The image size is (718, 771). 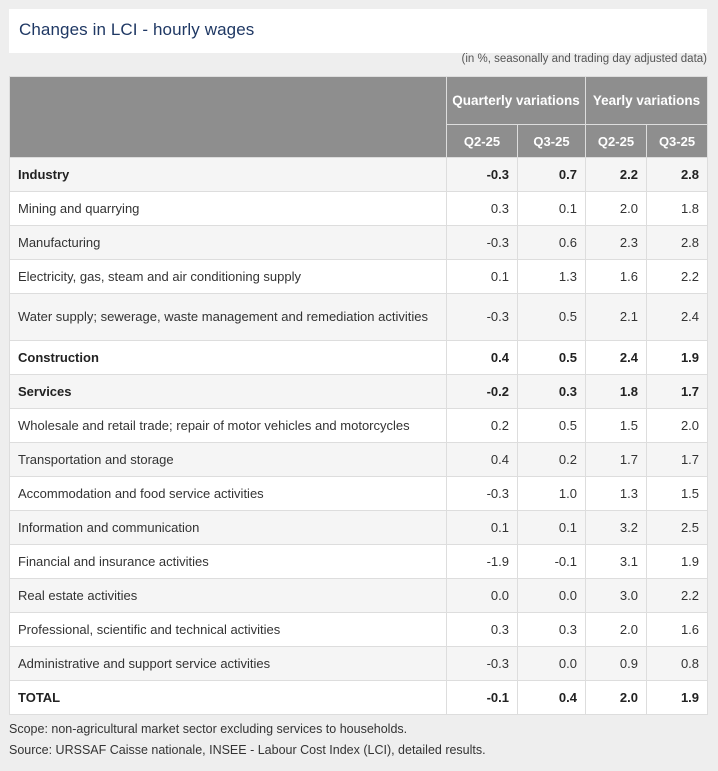 What do you see at coordinates (616, 242) in the screenshot?
I see `row-value: 2.3` at bounding box center [616, 242].